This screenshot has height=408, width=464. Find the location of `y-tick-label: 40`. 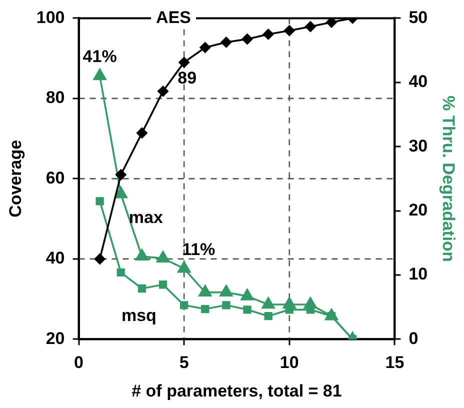

y-tick-label: 40 is located at coordinates (55, 258).